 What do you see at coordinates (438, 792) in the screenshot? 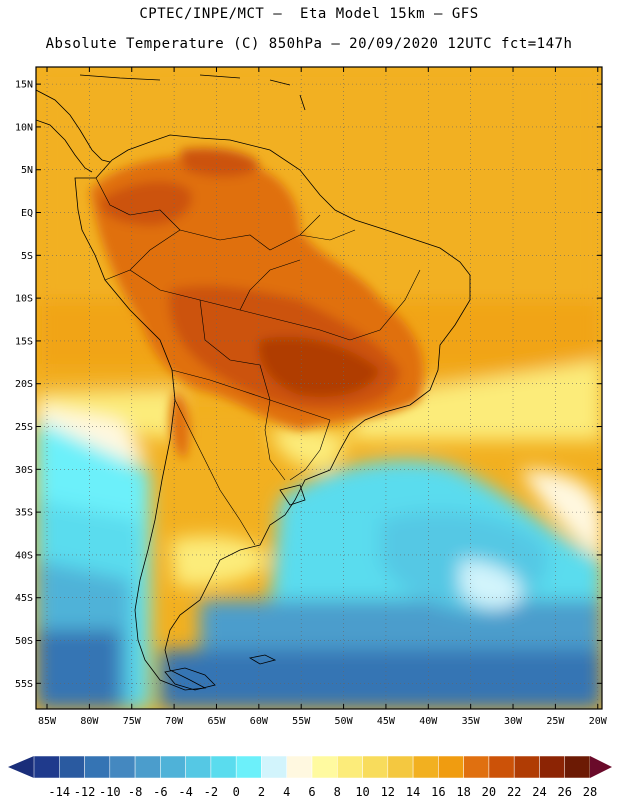
I see `colorbar-label: 16` at bounding box center [438, 792].